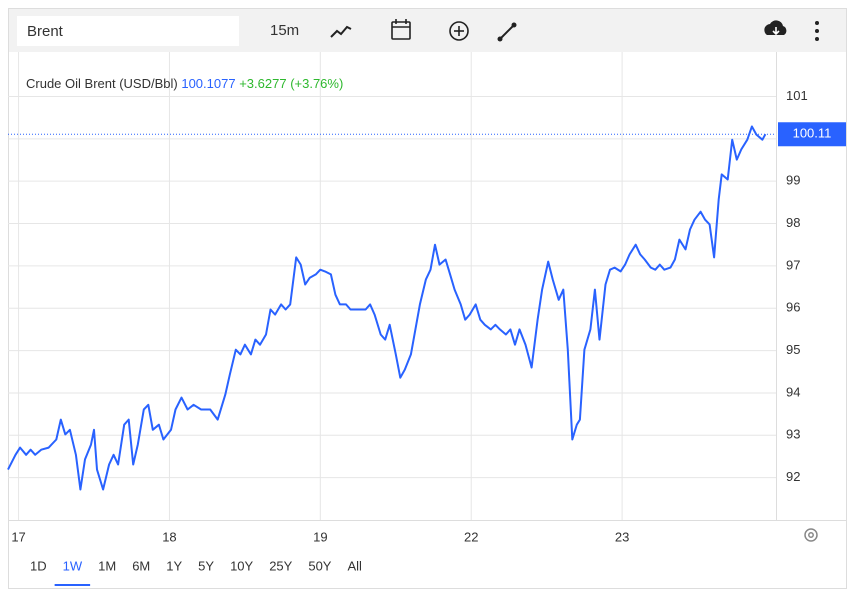 The height and width of the screenshot is (598, 850). Describe the element at coordinates (241, 565) in the screenshot. I see `range-button: 10Y` at that location.